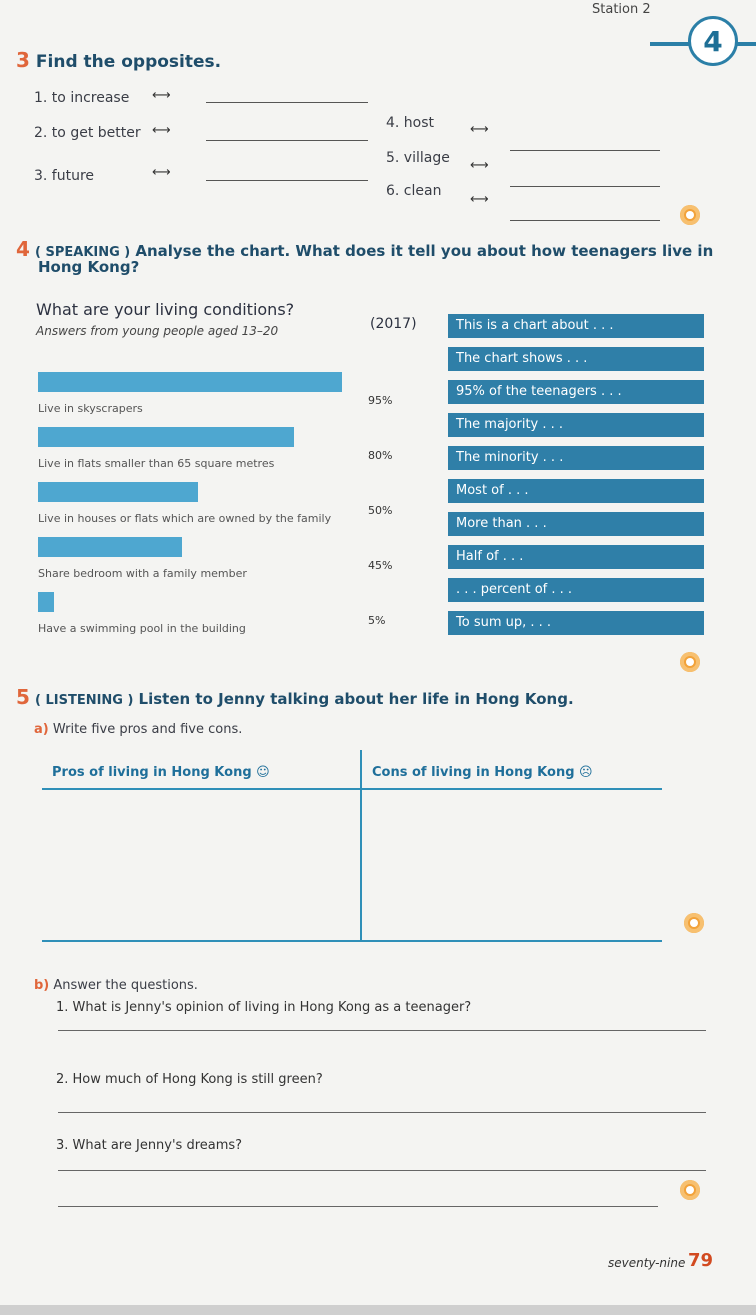  Describe the element at coordinates (380, 565) in the screenshot. I see `chart-value-label: 45%` at that location.